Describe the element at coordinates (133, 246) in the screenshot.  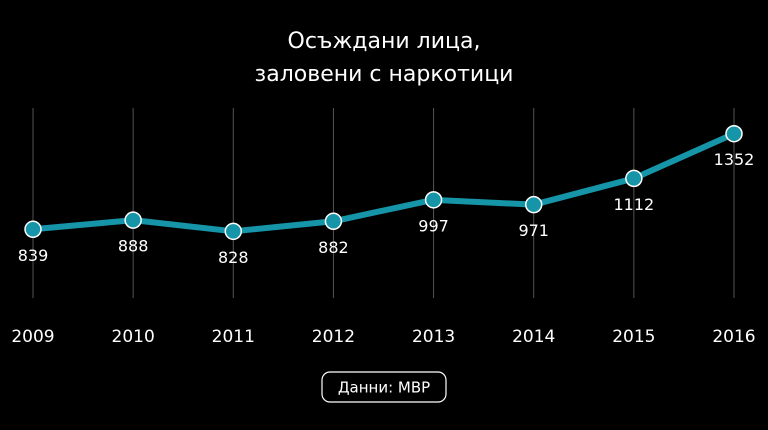
I see `value-label: 888` at that location.